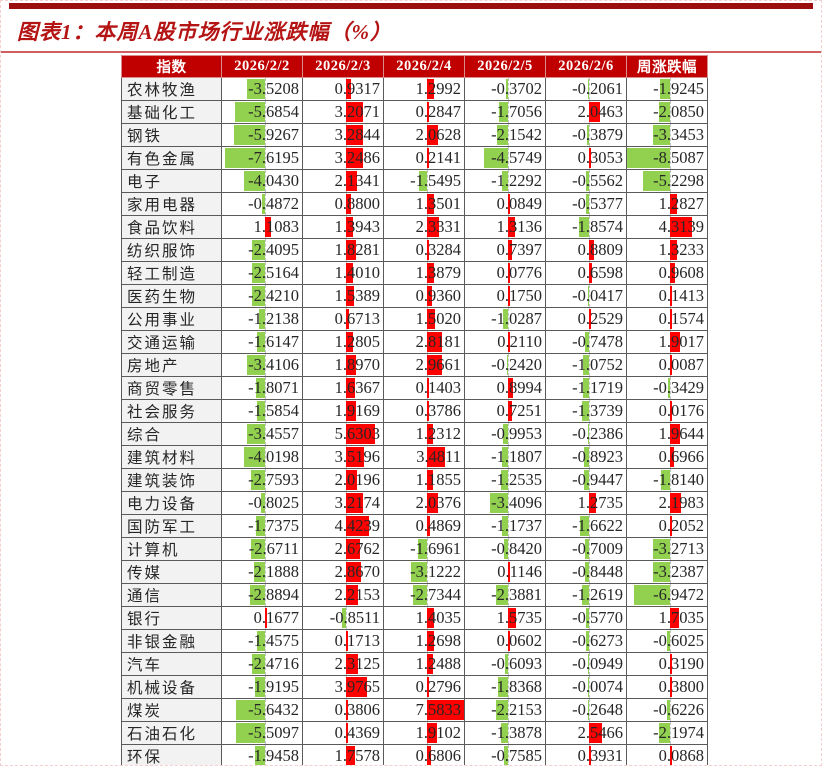 The image size is (822, 766). Describe the element at coordinates (681, 273) in the screenshot. I see `value-text: 0.9608` at that location.